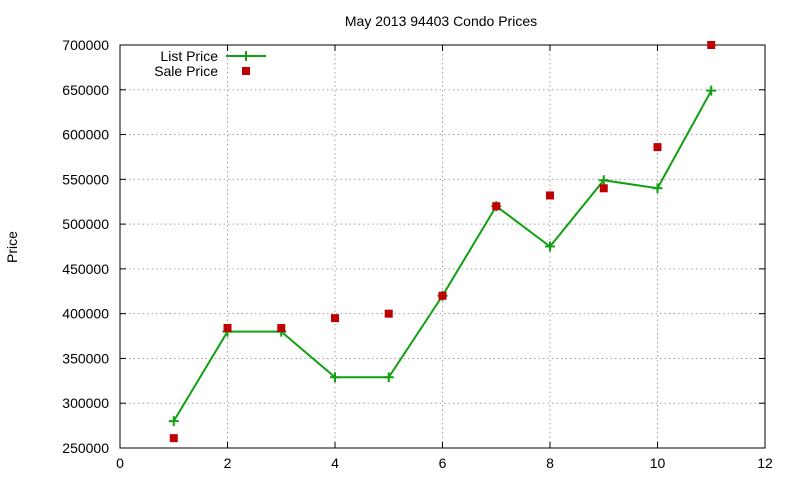 Image resolution: width=800 pixels, height=480 pixels. What do you see at coordinates (85, 403) in the screenshot?
I see `y-tick-label: 300000` at bounding box center [85, 403].